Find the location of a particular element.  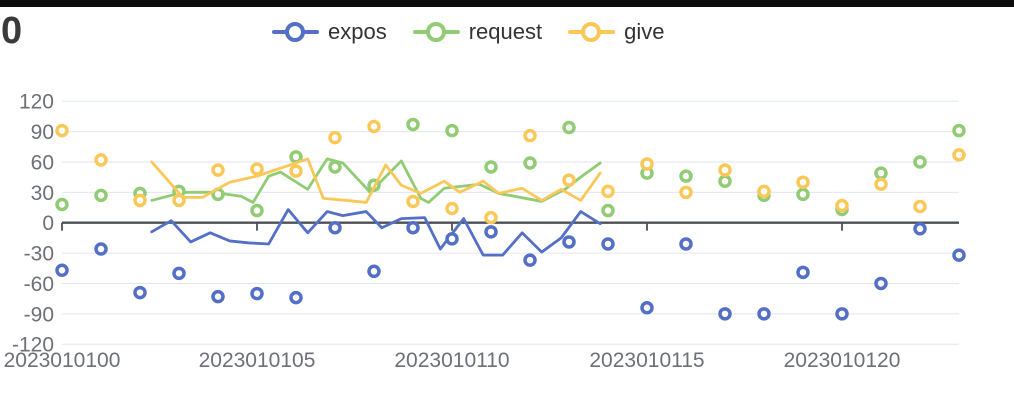

series-line-expos is located at coordinates (376, 232).